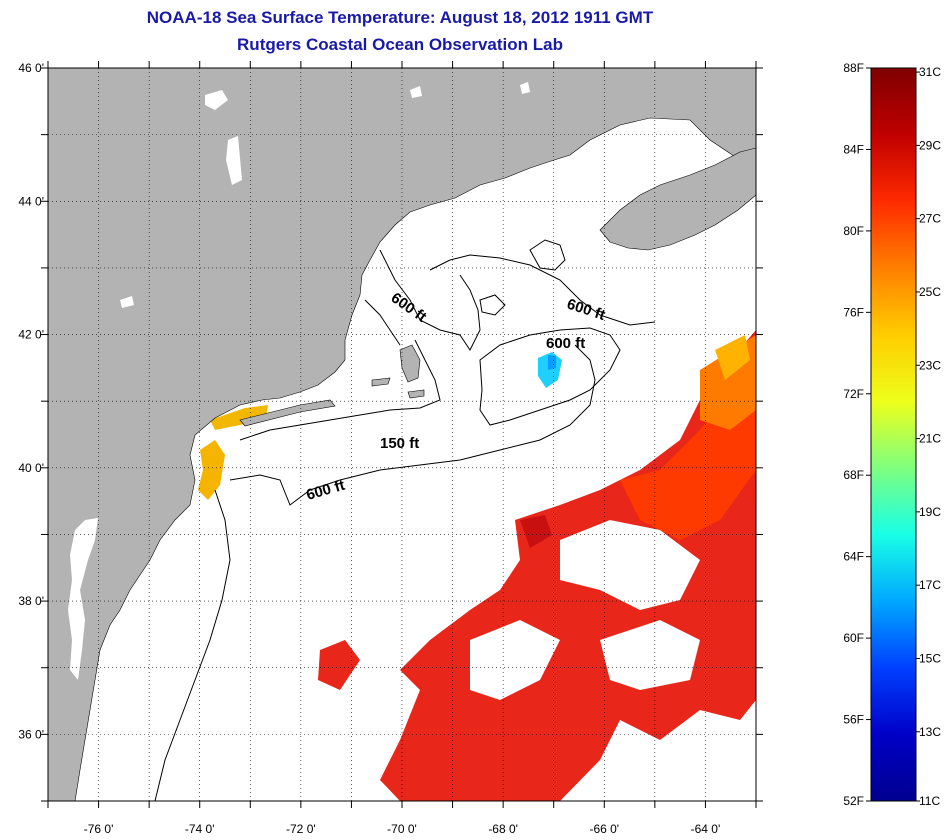  I want to click on temperature-colorbar, so click(893, 434).